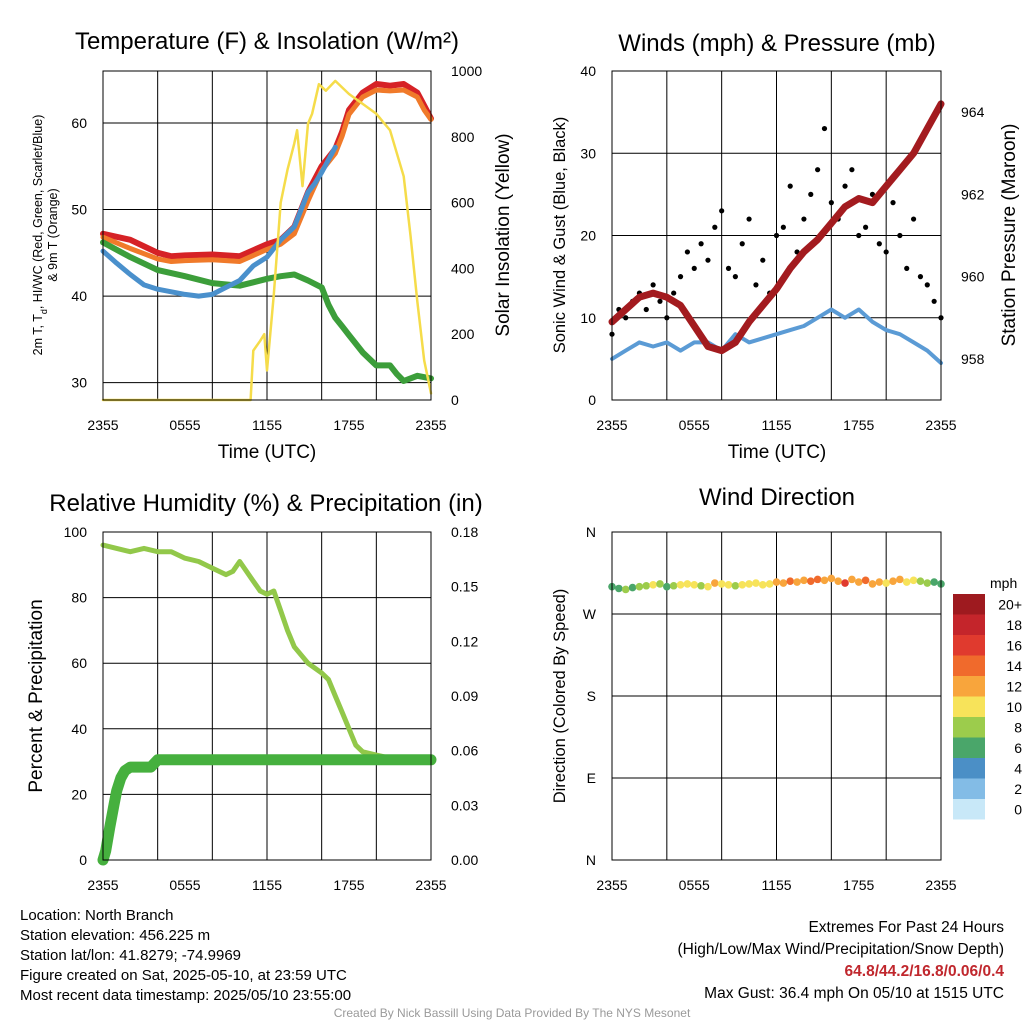  I want to click on right-tick-label: 400, so click(463, 268).